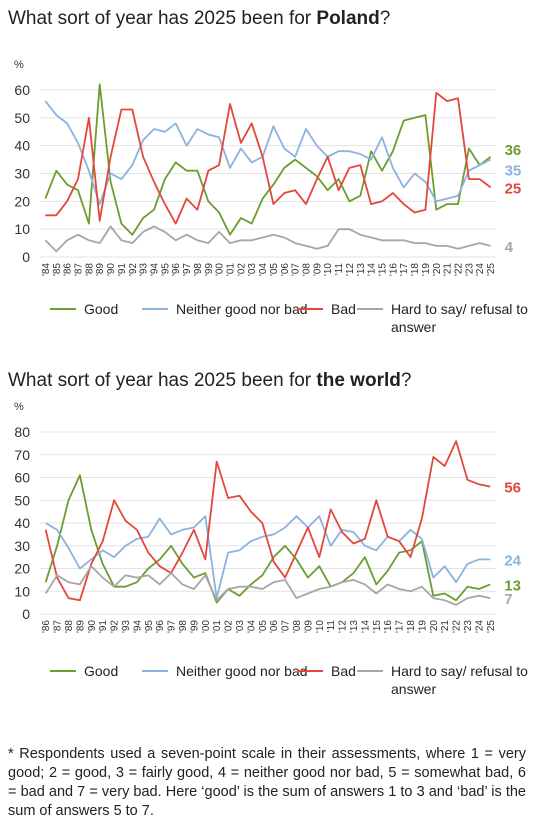 The height and width of the screenshot is (832, 534). I want to click on x-tick-label: '84, so click(46, 269).